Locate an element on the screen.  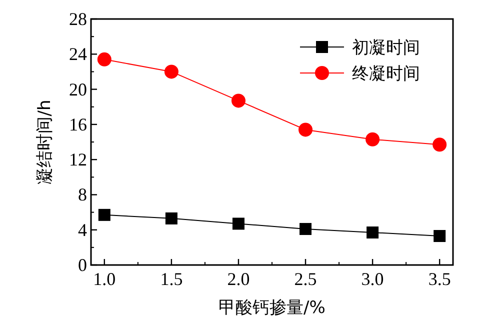
y-tick-label: 0 is located at coordinates (82, 265).